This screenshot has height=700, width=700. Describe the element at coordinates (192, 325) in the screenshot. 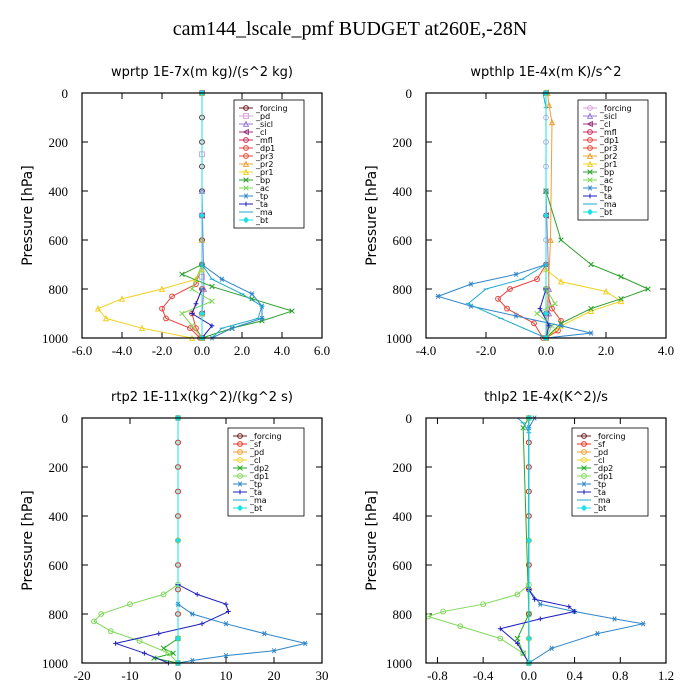

I see `data-point_ac` at that location.